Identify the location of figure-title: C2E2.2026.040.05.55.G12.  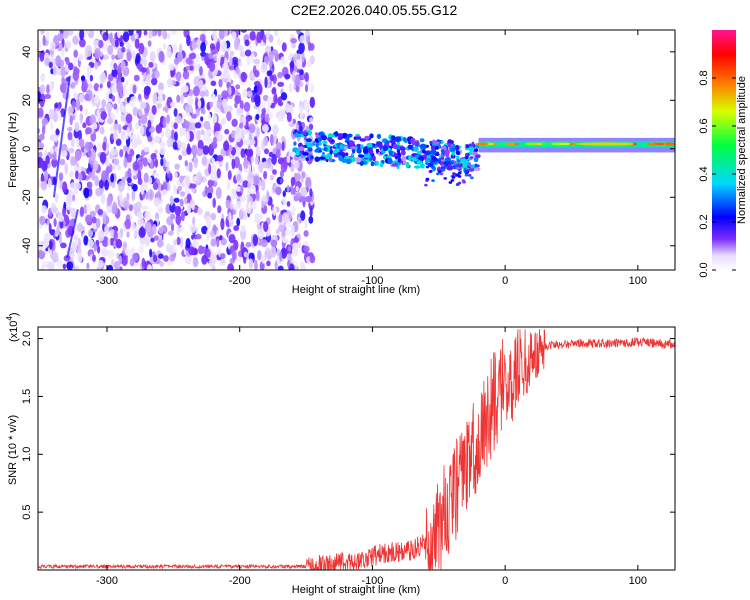
(374, 10).